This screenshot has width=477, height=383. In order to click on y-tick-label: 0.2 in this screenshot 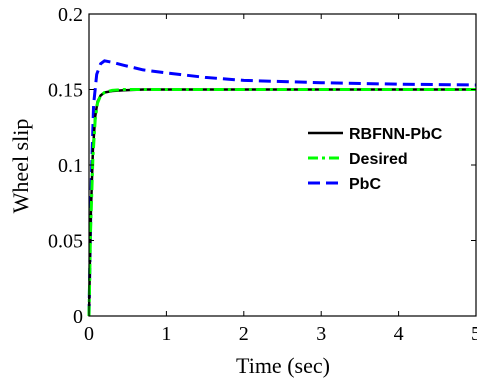, I will do `click(70, 15)`.